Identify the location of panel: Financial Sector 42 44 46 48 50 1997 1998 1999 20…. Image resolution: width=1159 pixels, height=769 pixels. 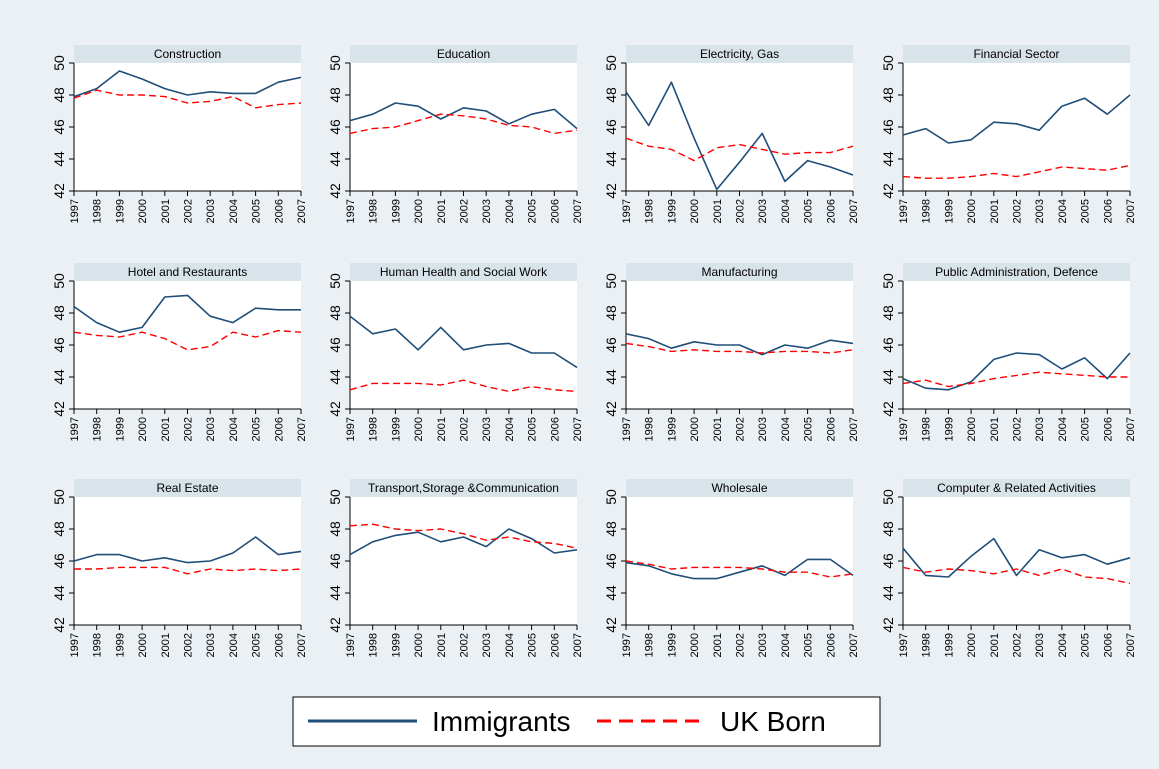
(1008, 134).